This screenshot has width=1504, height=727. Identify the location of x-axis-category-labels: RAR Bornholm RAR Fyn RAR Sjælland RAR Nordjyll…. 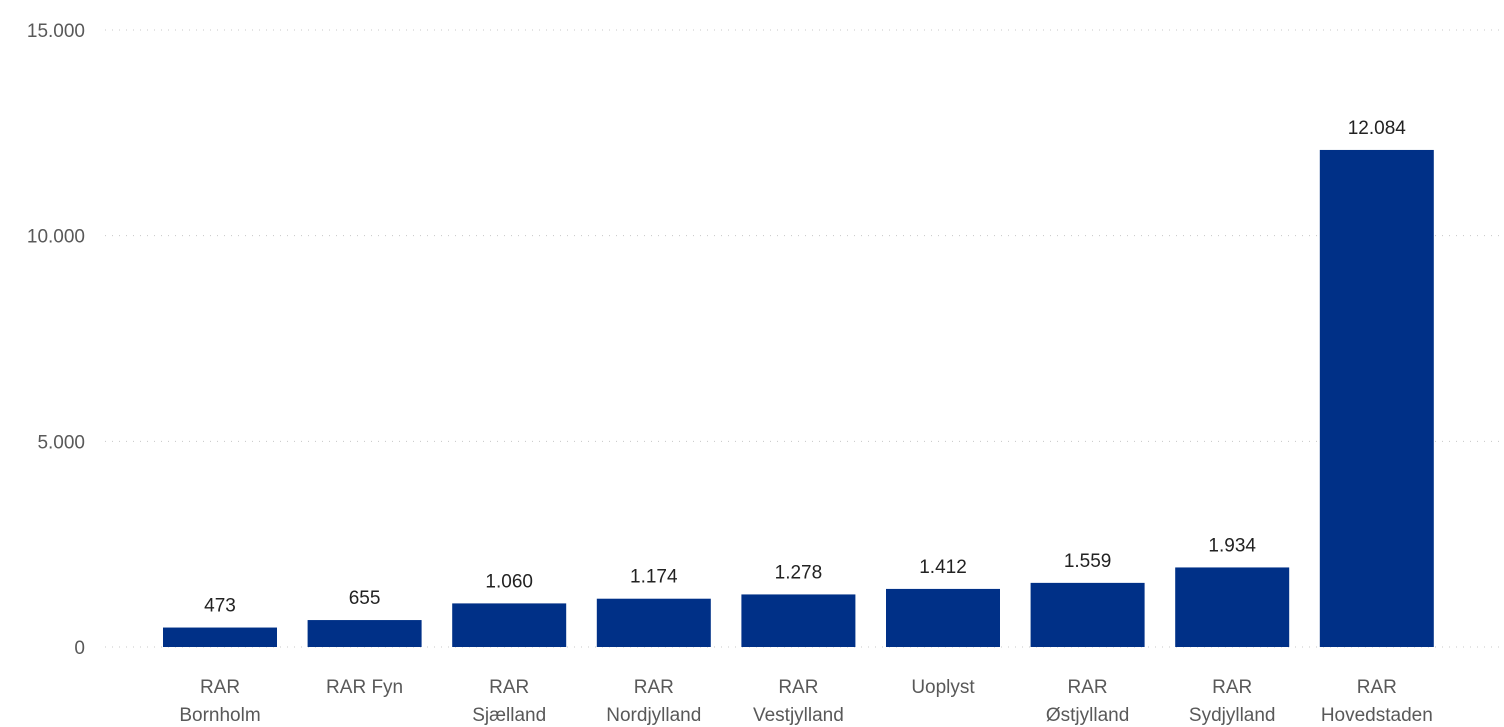
(805, 701).